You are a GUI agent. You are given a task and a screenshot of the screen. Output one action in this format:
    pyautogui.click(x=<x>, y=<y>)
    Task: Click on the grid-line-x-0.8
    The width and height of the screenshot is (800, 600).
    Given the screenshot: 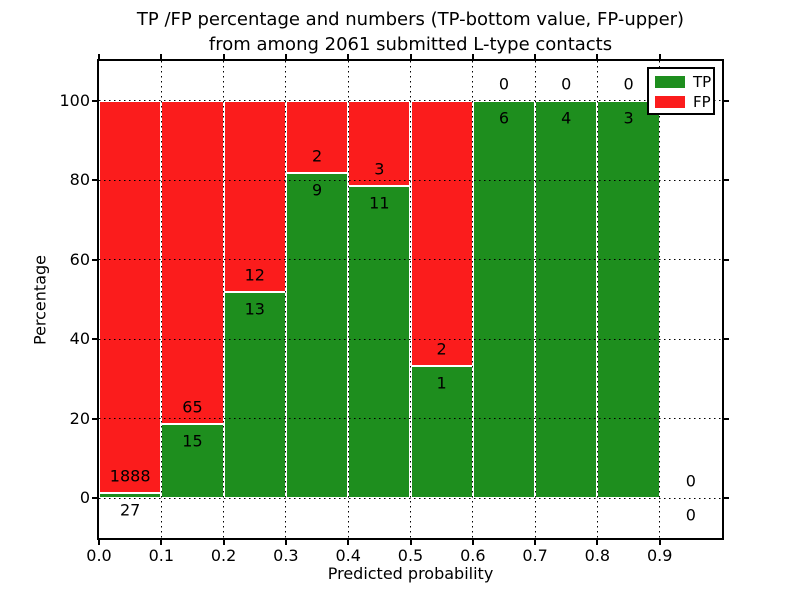 What is the action you would take?
    pyautogui.click(x=597, y=299)
    